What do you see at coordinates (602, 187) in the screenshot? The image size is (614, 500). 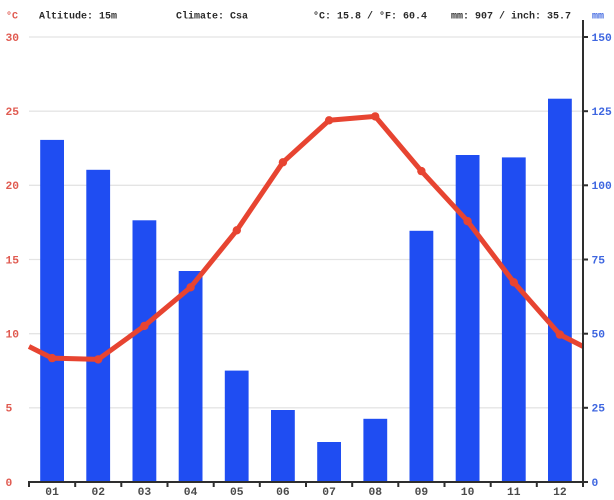 I see `svg-text: 100` at bounding box center [602, 187].